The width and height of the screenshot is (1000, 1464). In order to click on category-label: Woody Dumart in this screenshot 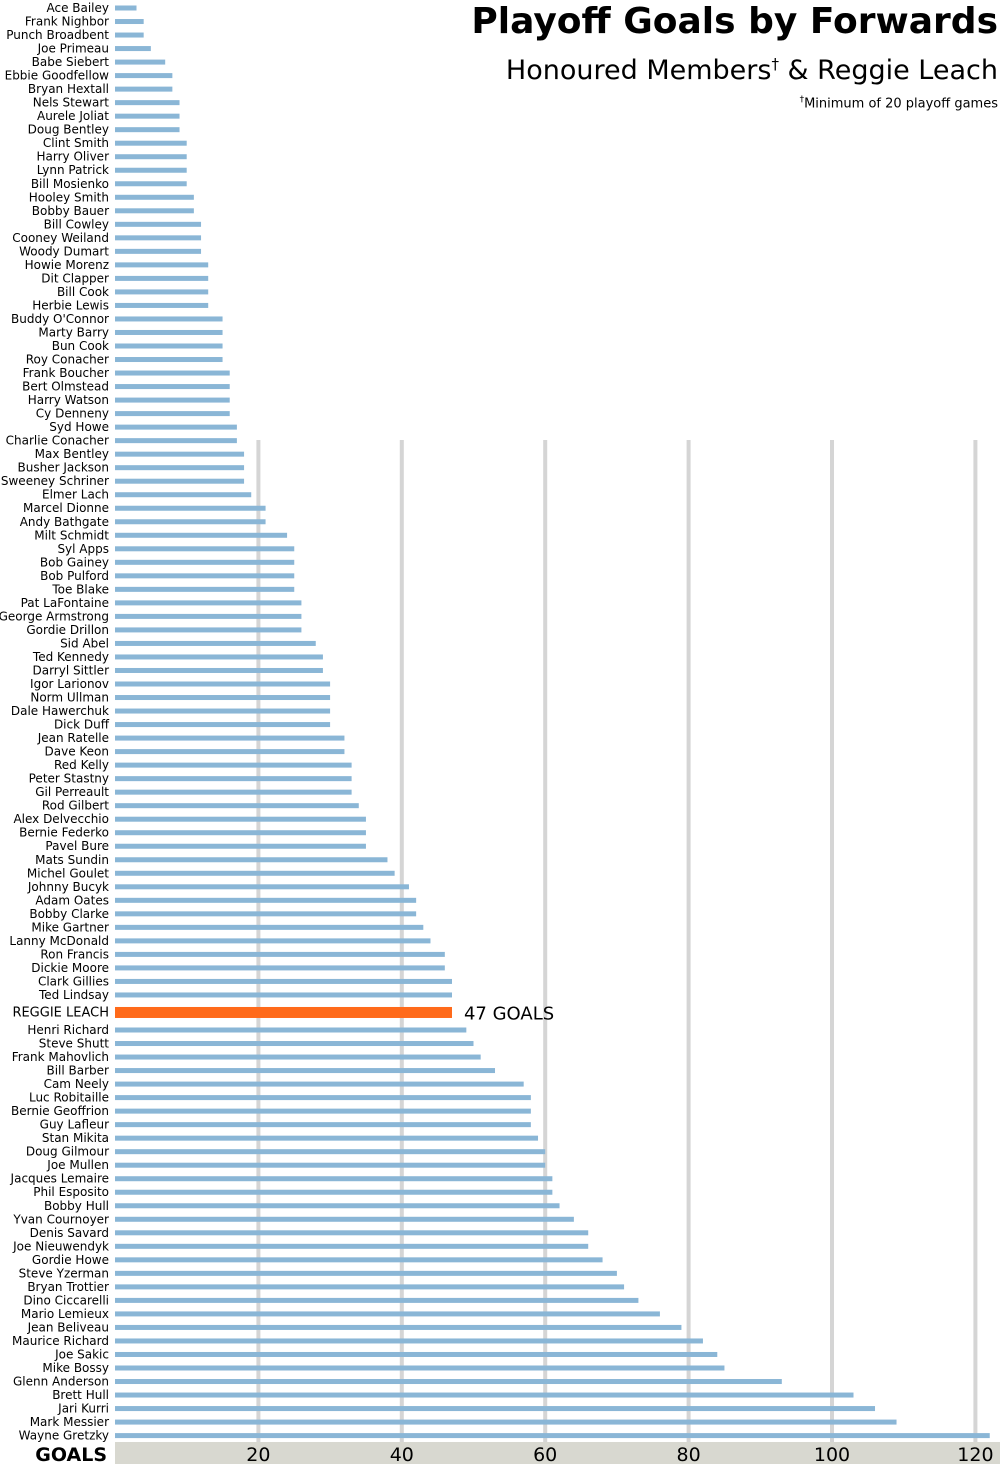, I will do `click(64, 251)`.